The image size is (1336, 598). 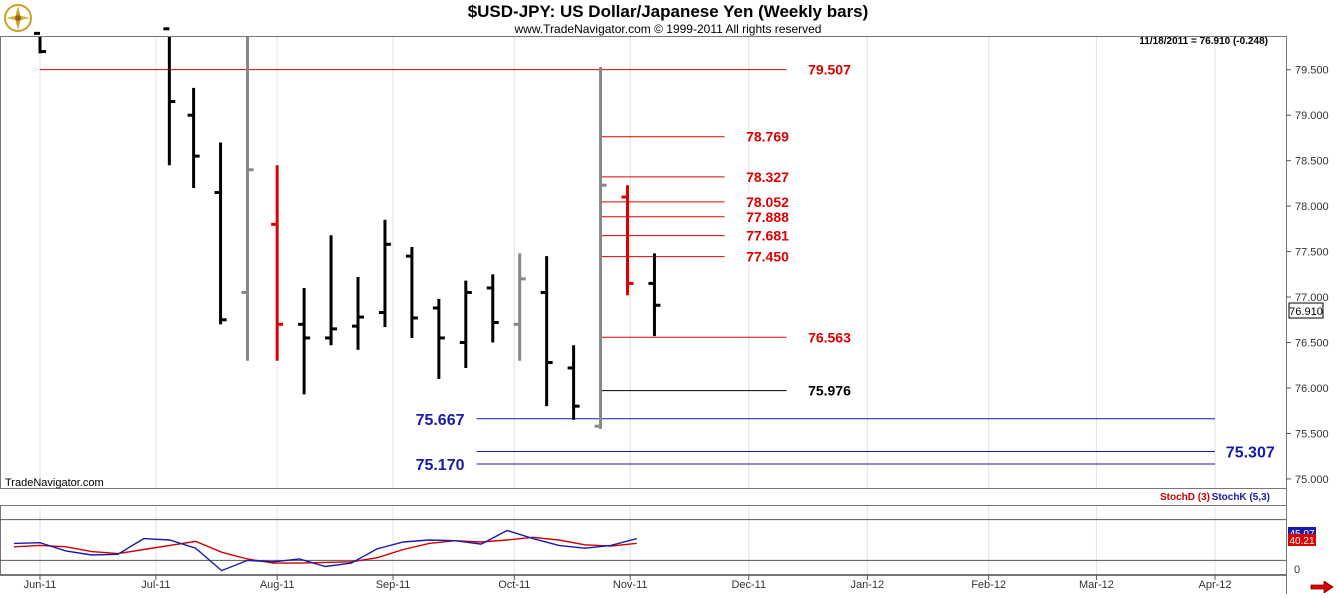 I want to click on watermark: TradeNavigator.com, so click(x=54, y=483).